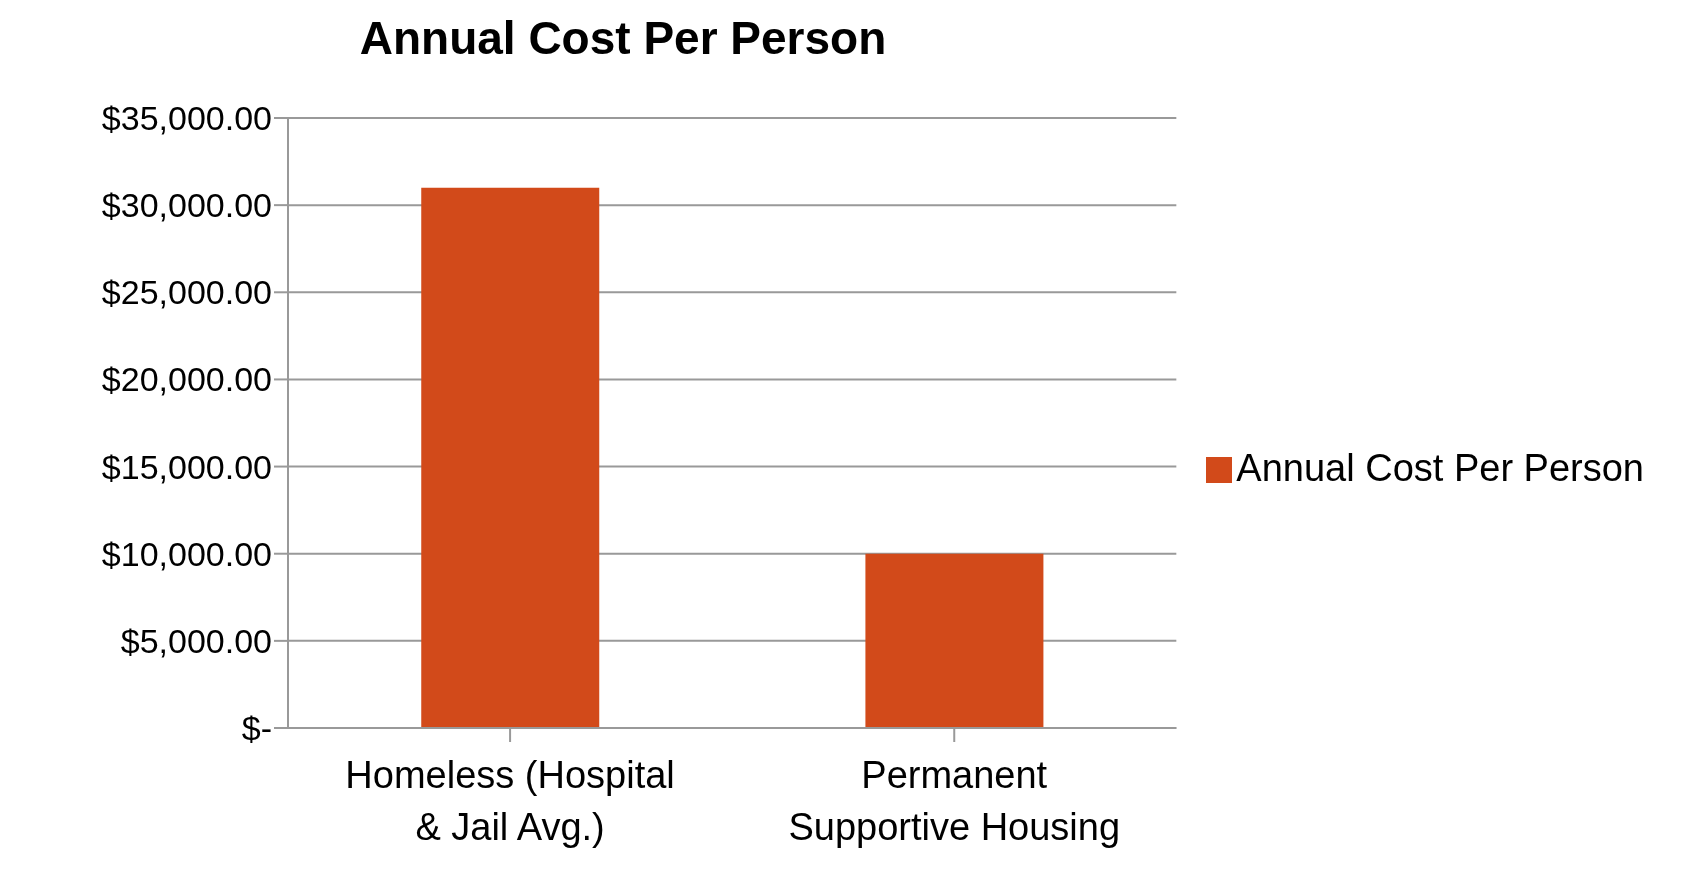 The image size is (1682, 880). What do you see at coordinates (510, 801) in the screenshot?
I see `x-tick-label: Homeless (Hospital & Jail Avg.)` at bounding box center [510, 801].